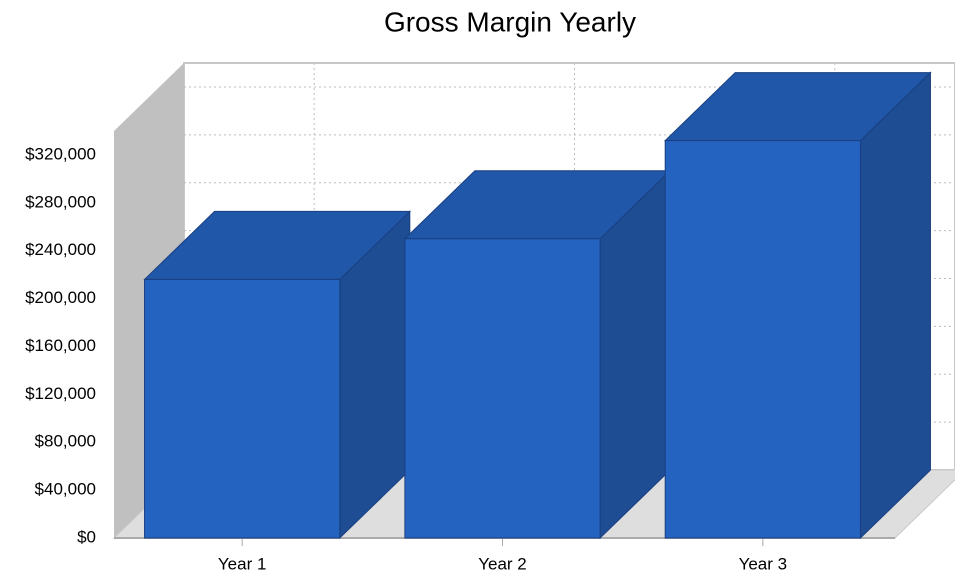 The image size is (955, 577). What do you see at coordinates (86, 536) in the screenshot?
I see `y-tick-label: $0` at bounding box center [86, 536].